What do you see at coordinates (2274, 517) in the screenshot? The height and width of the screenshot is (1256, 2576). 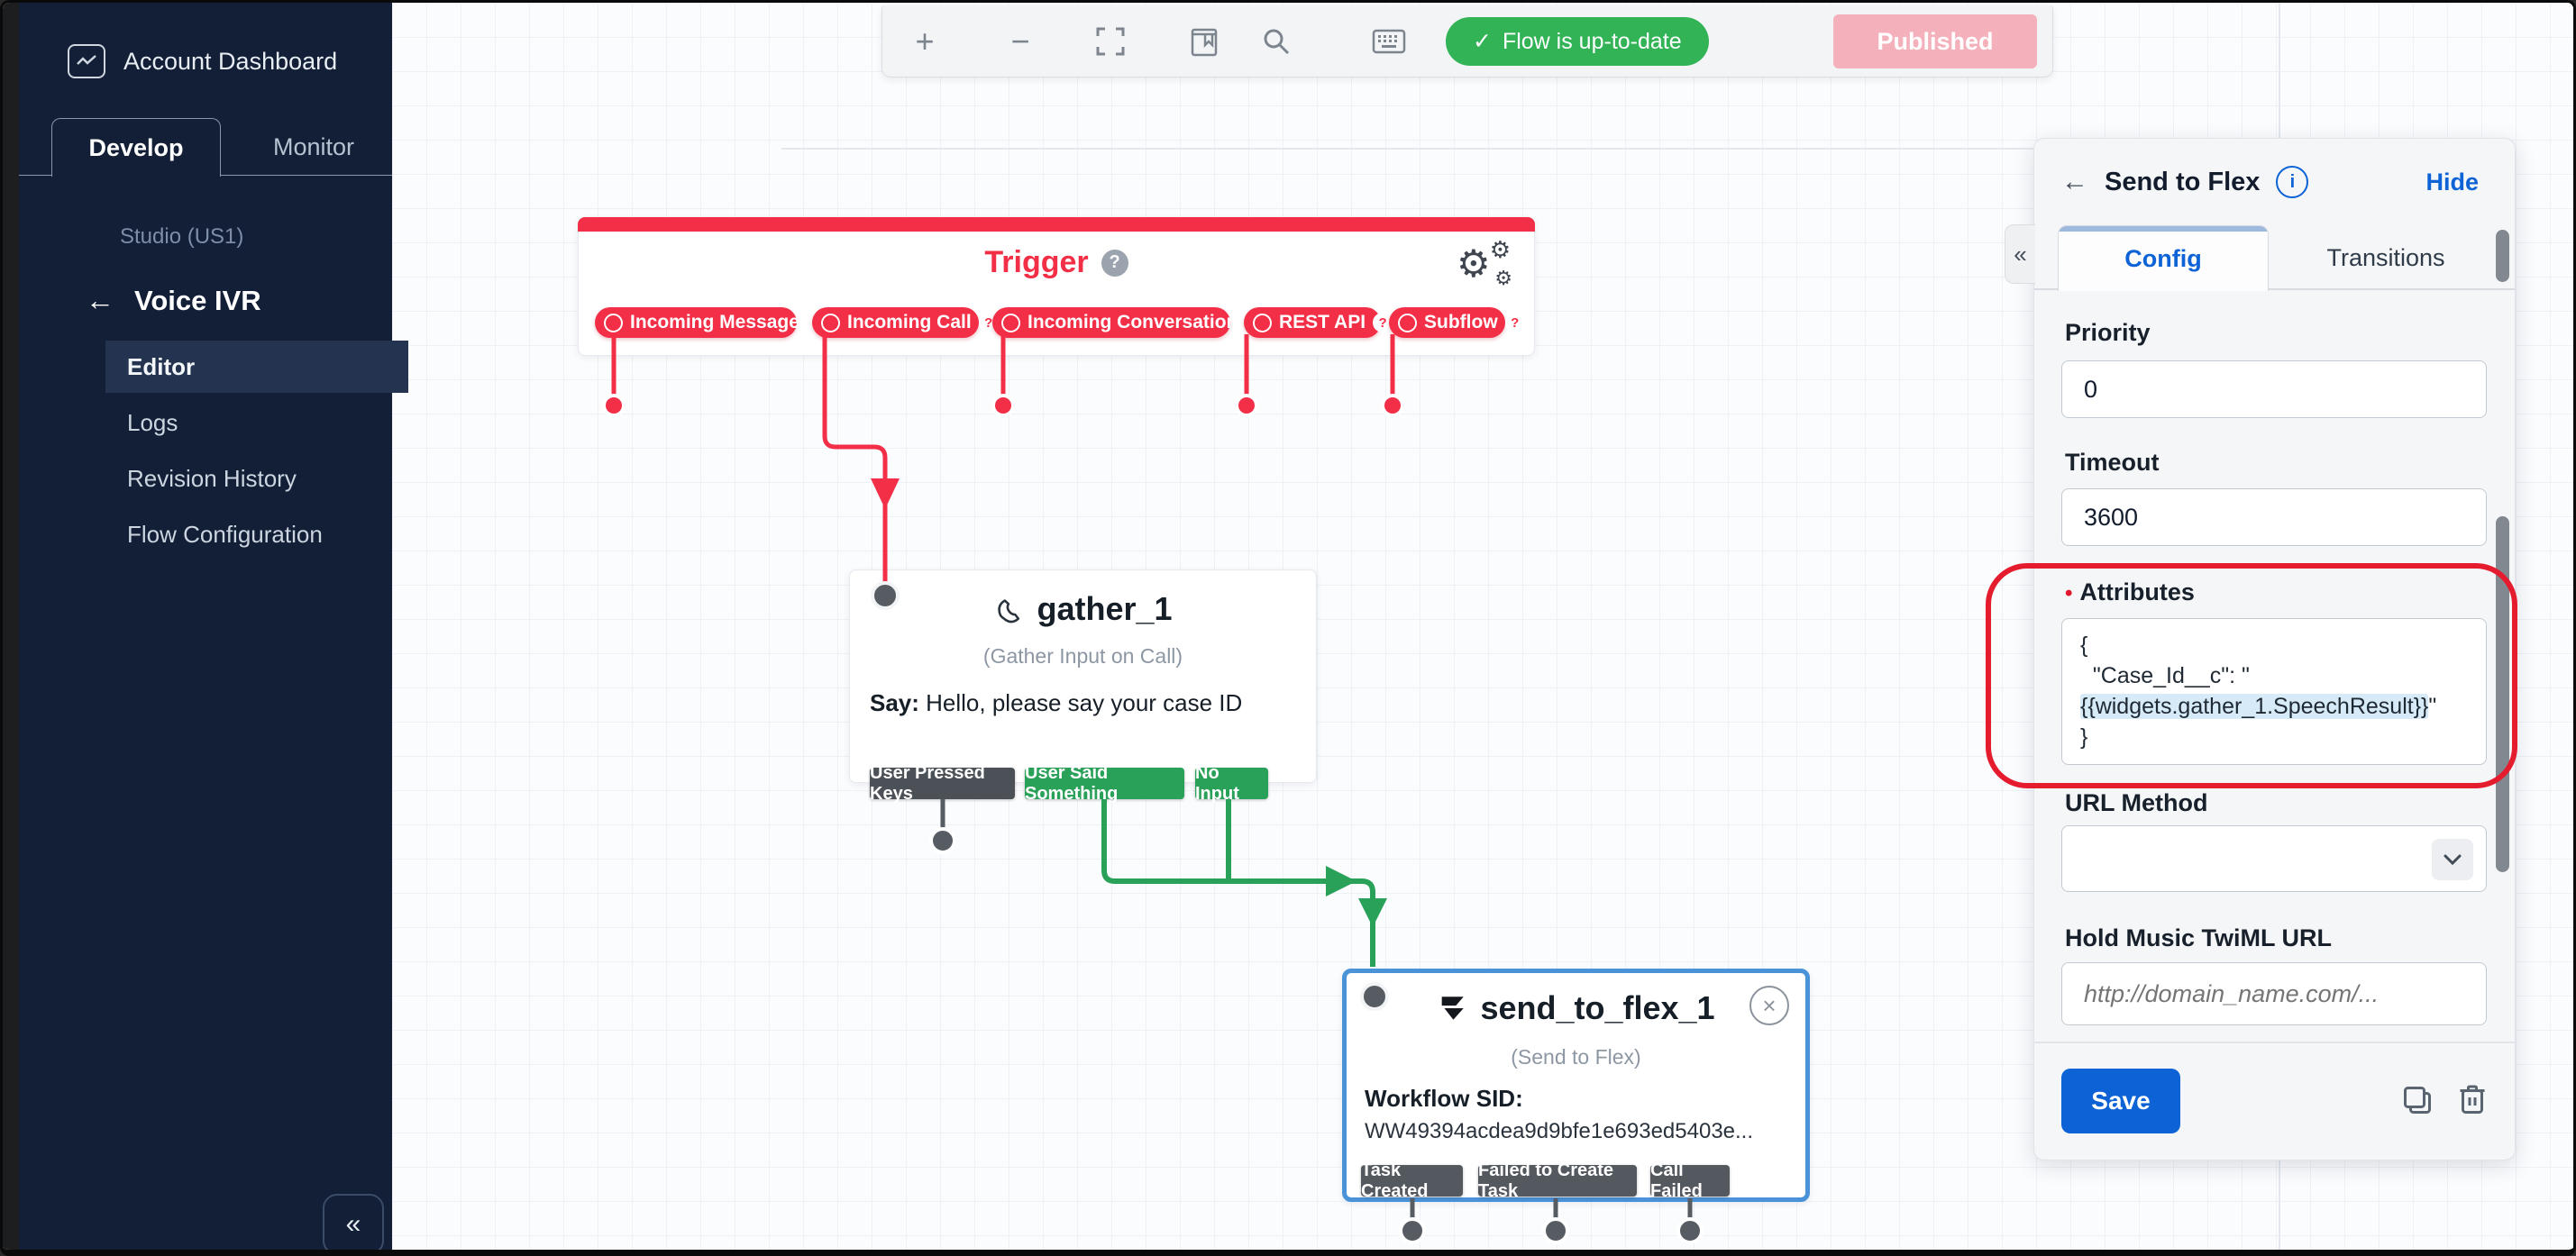 I see `timeout-input` at bounding box center [2274, 517].